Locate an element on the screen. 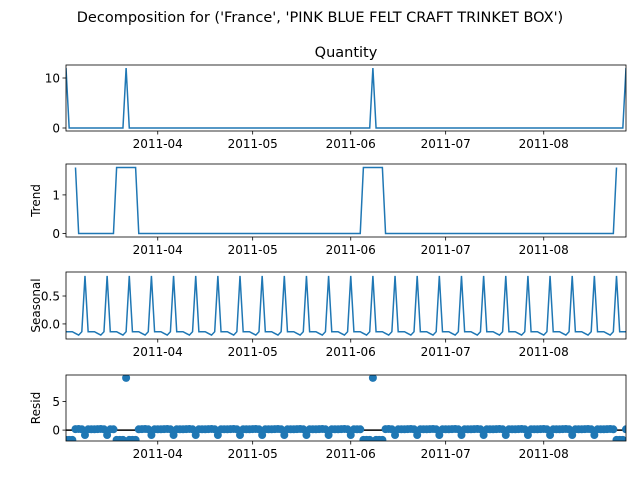  trend-ylabel: Trend is located at coordinates (36, 201).